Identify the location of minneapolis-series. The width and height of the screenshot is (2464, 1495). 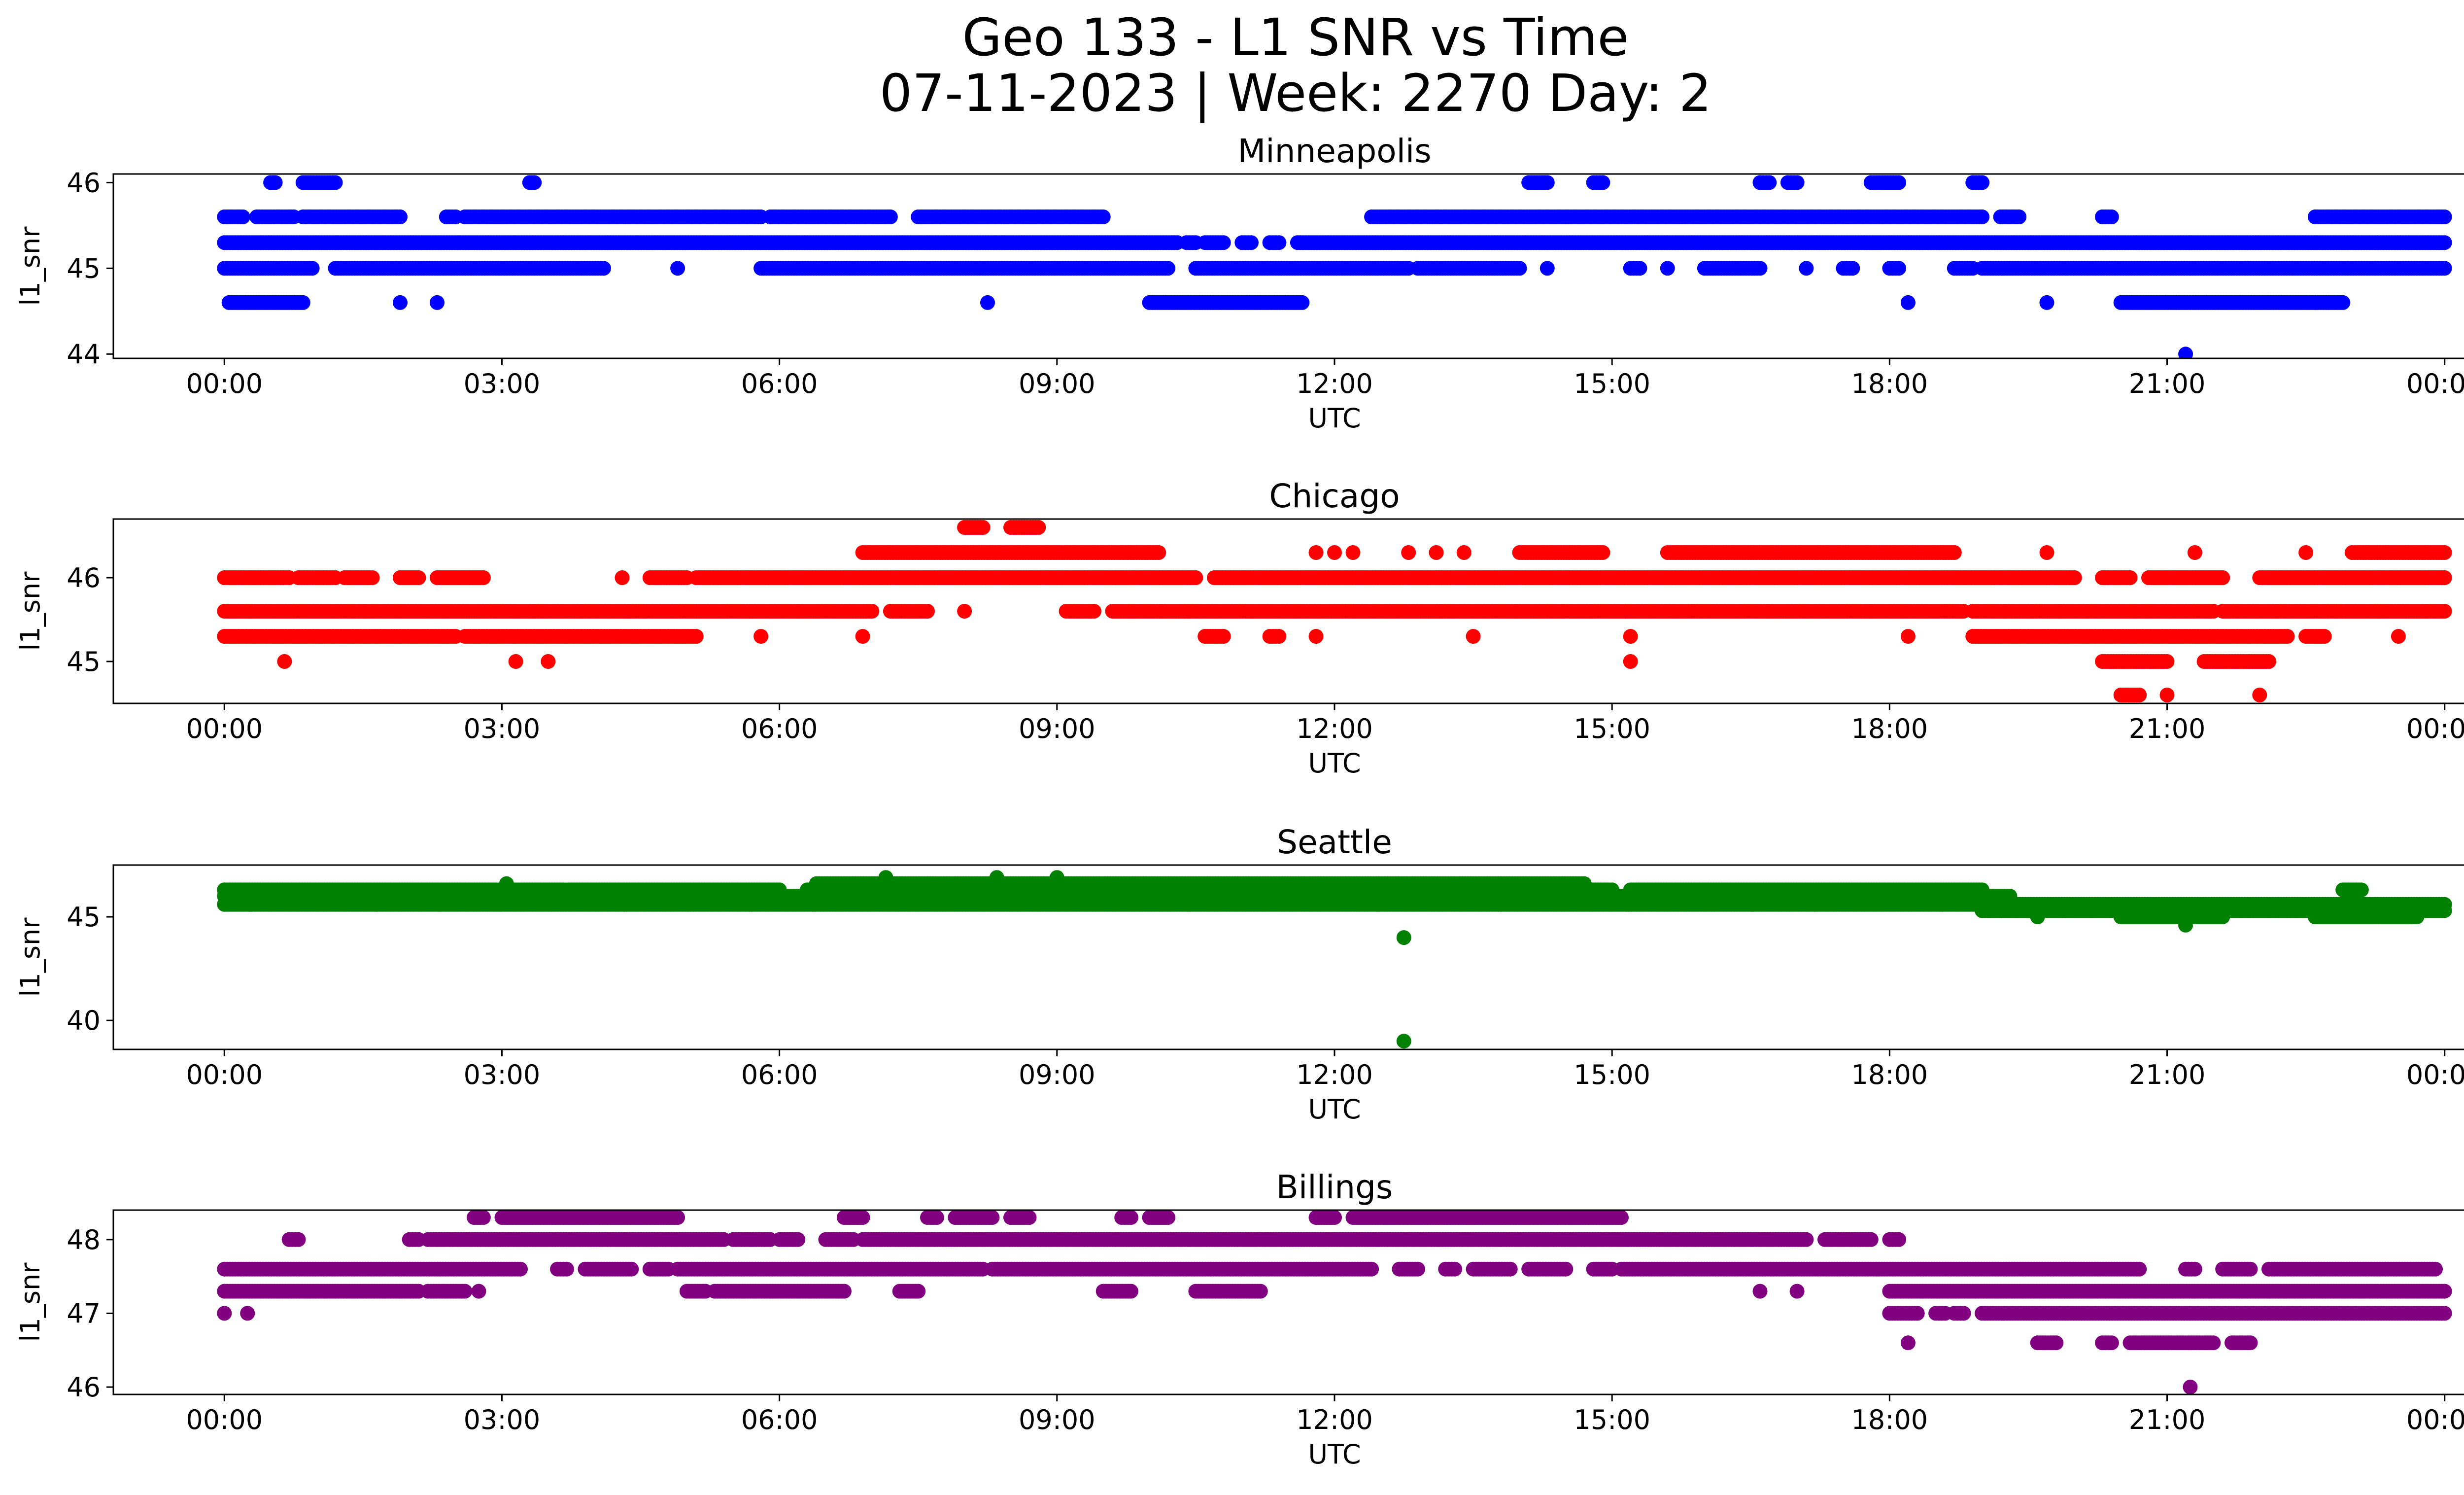
(1334, 266).